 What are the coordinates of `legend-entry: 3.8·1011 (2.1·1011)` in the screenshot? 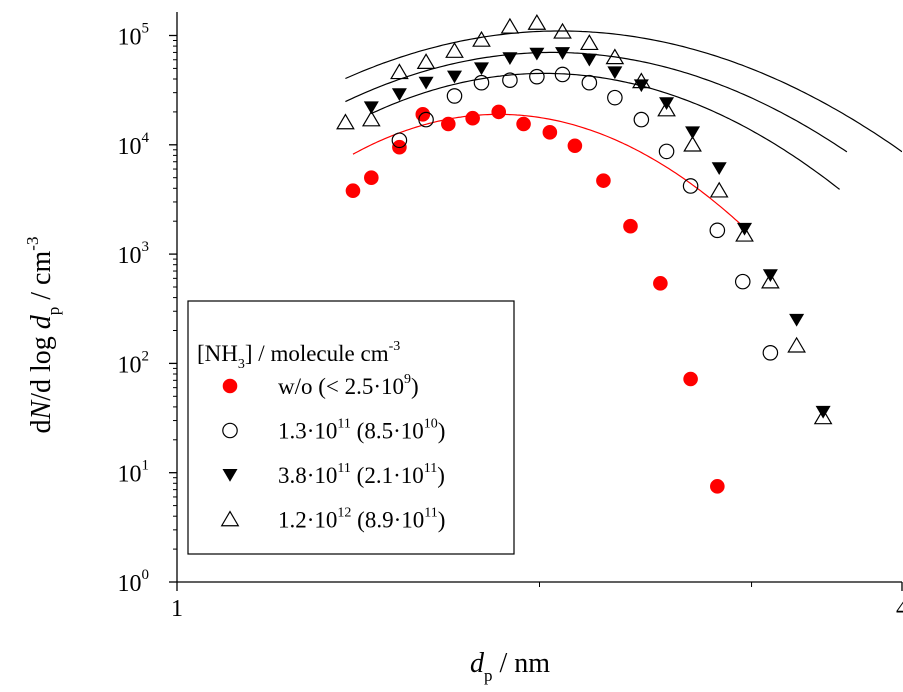 It's located at (333, 474).